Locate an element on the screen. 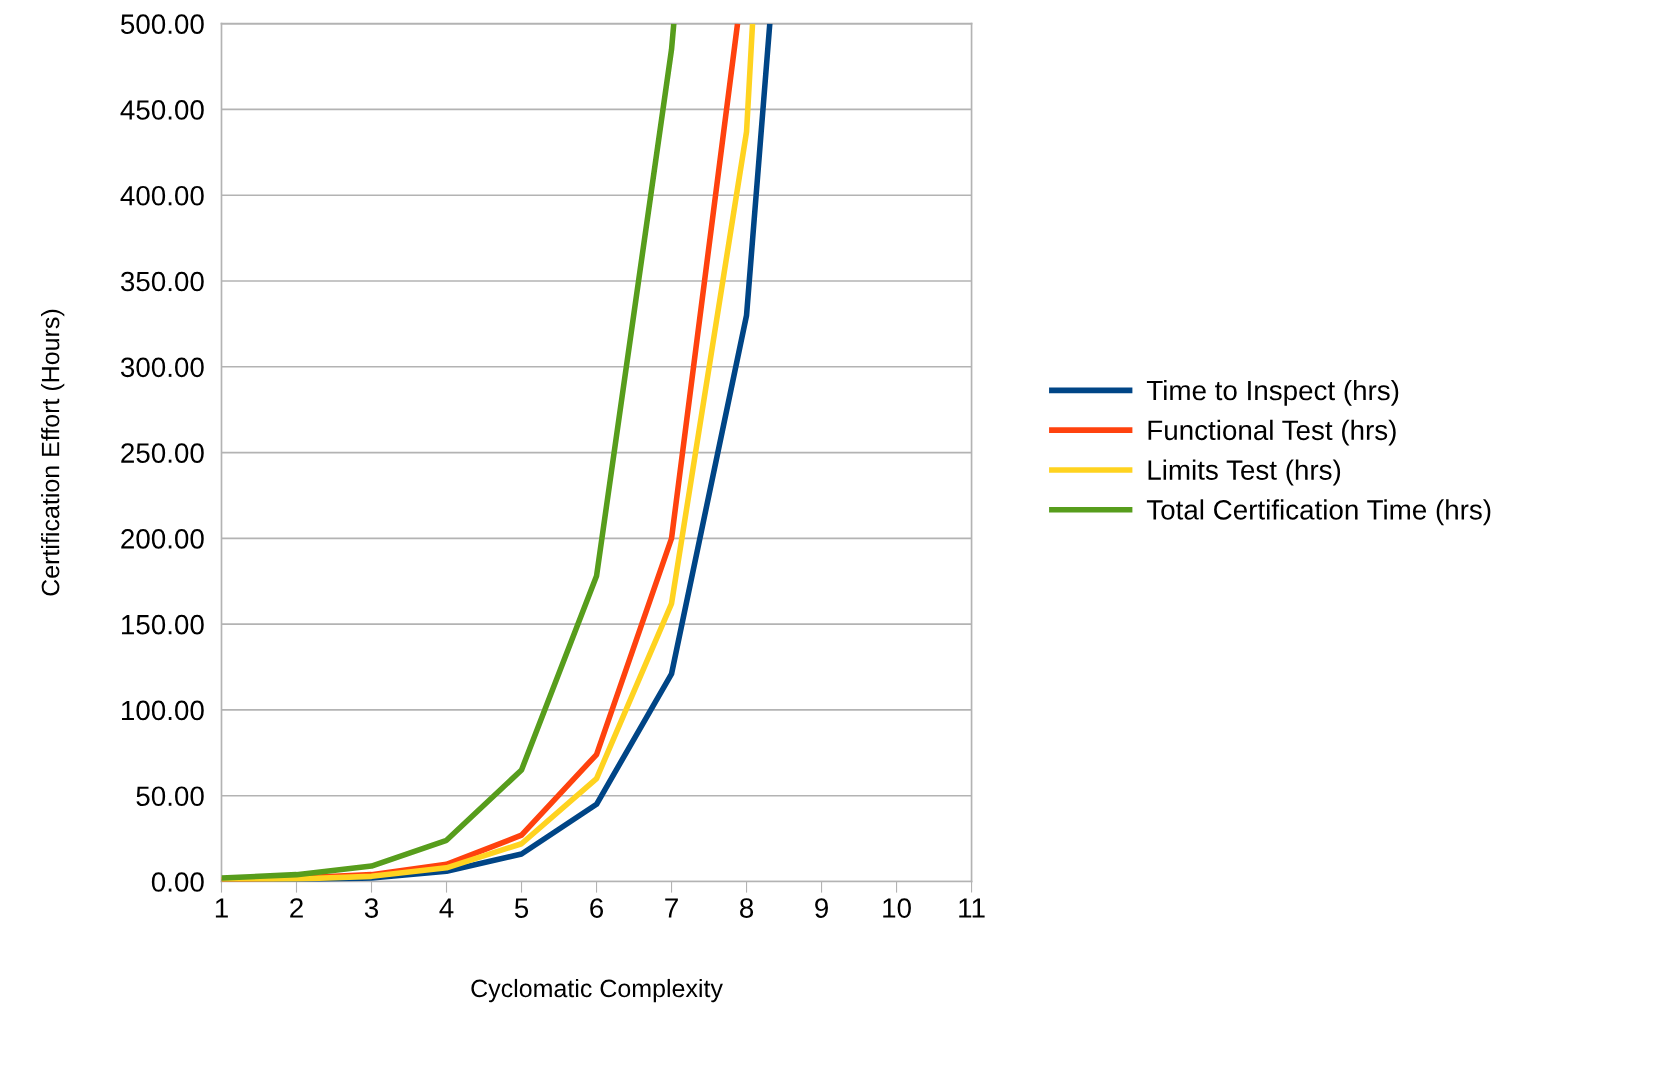 Image resolution: width=1678 pixels, height=1075 pixels. y-tick-label: 350.00 is located at coordinates (162, 281).